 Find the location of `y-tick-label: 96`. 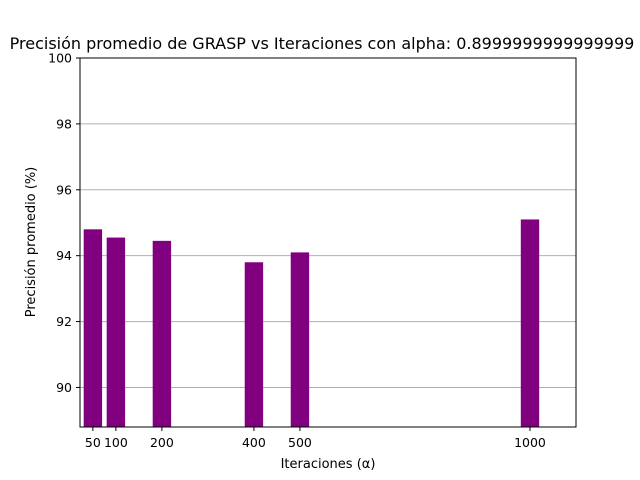

y-tick-label: 96 is located at coordinates (64, 189).